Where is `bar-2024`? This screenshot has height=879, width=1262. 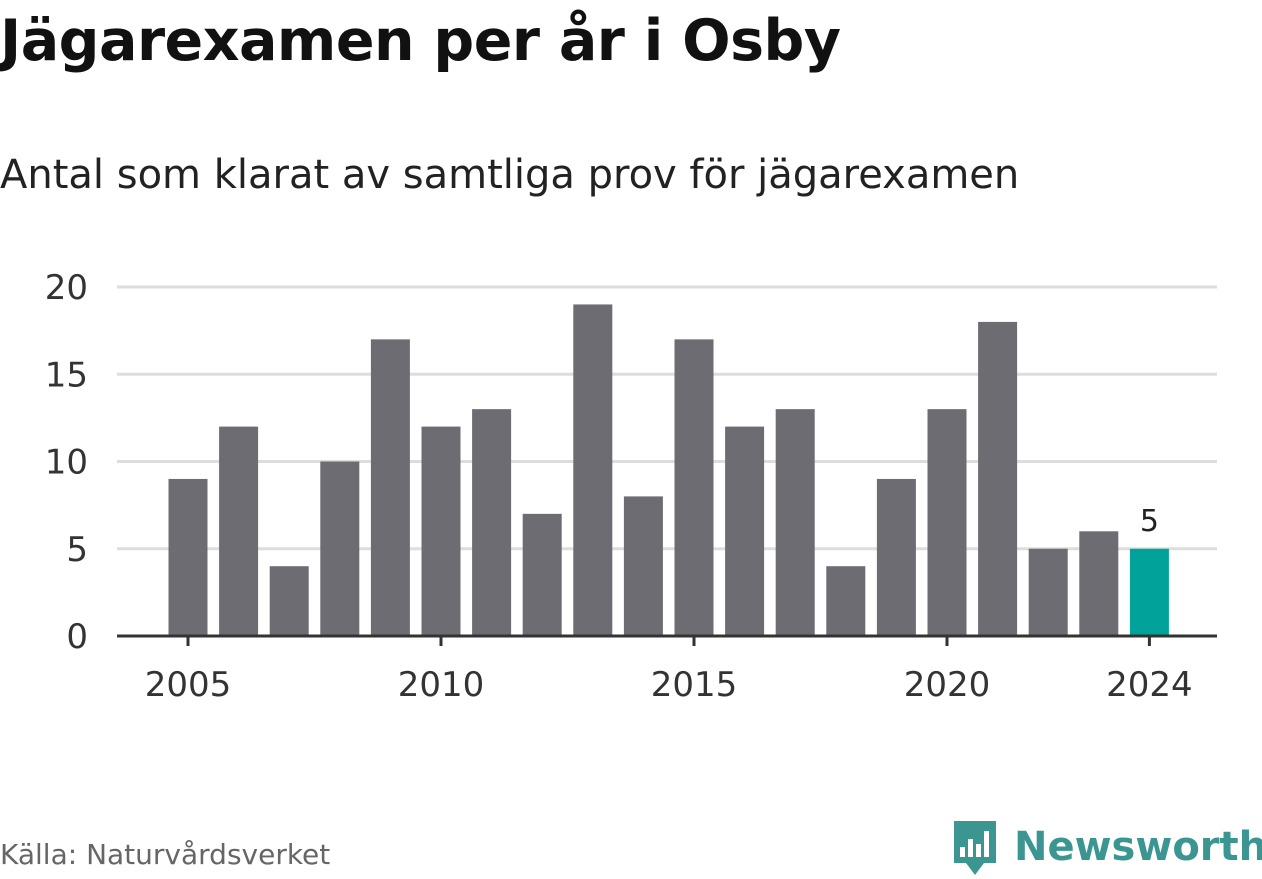 bar-2024 is located at coordinates (1149, 592).